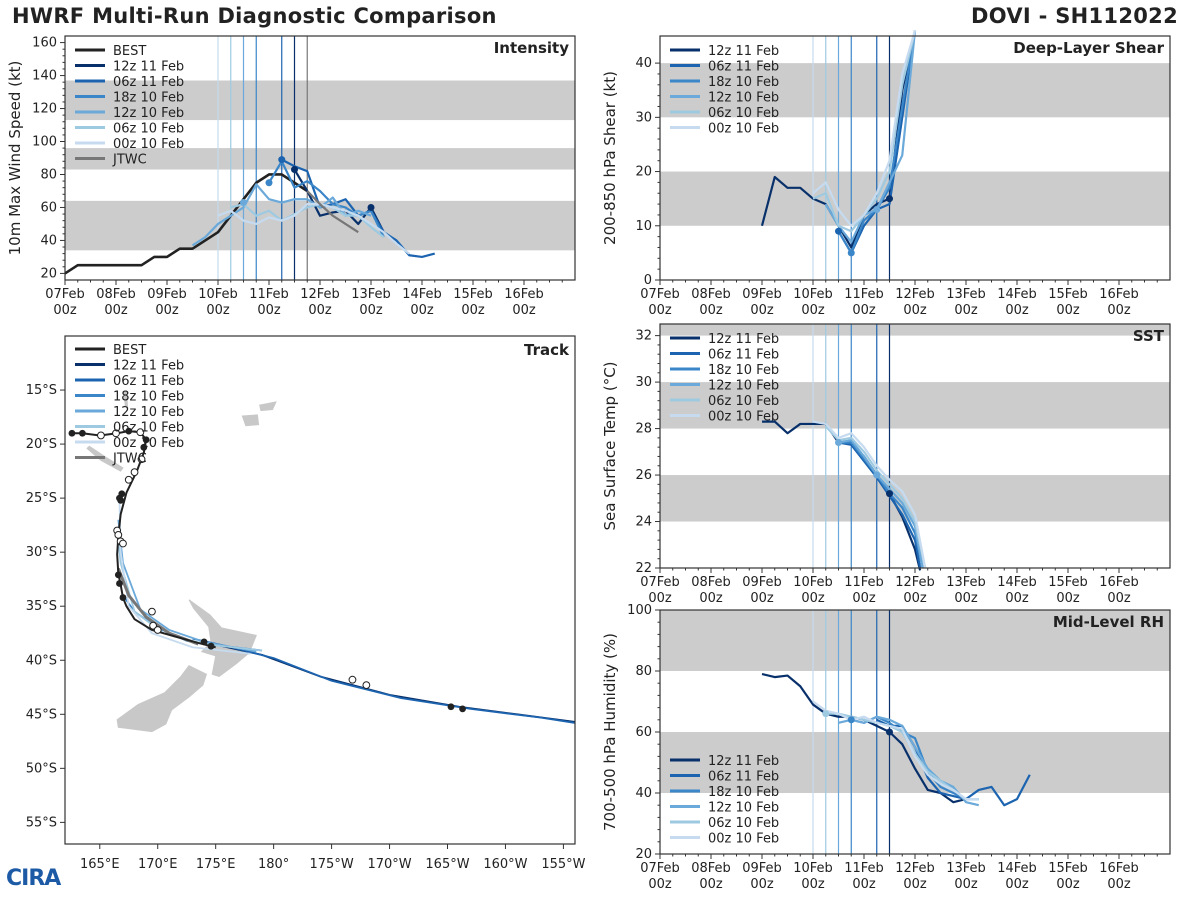 Image resolution: width=1200 pixels, height=900 pixels. I want to click on y-axis-label: 700-500 hPa Humidity (%), so click(610, 732).